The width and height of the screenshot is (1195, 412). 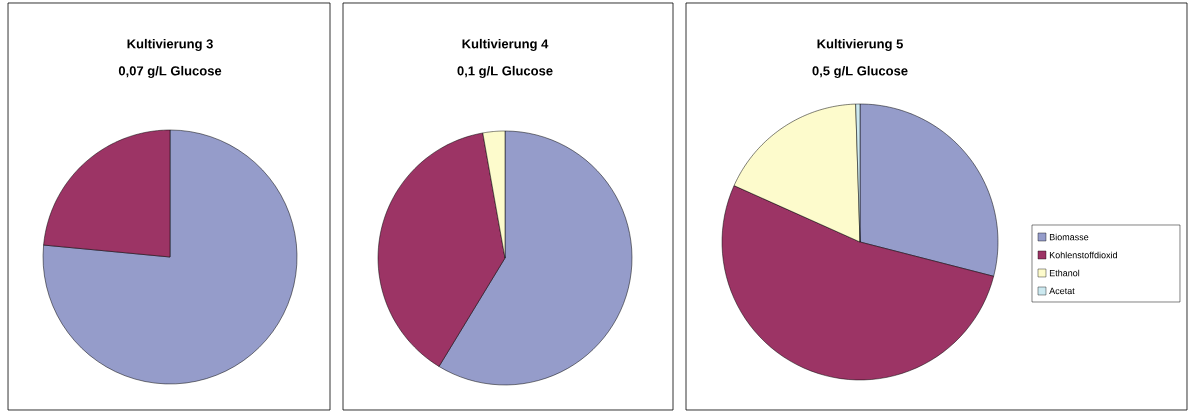 I want to click on chart-title: Kultivierung 3, so click(x=170, y=45).